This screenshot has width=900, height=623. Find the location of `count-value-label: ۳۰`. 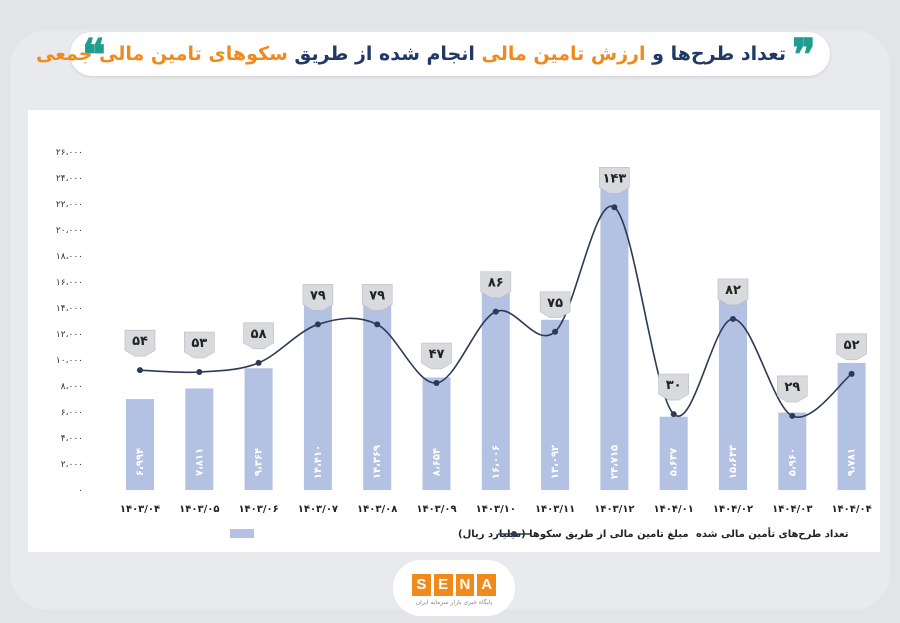

count-value-label: ۳۰ is located at coordinates (674, 385).